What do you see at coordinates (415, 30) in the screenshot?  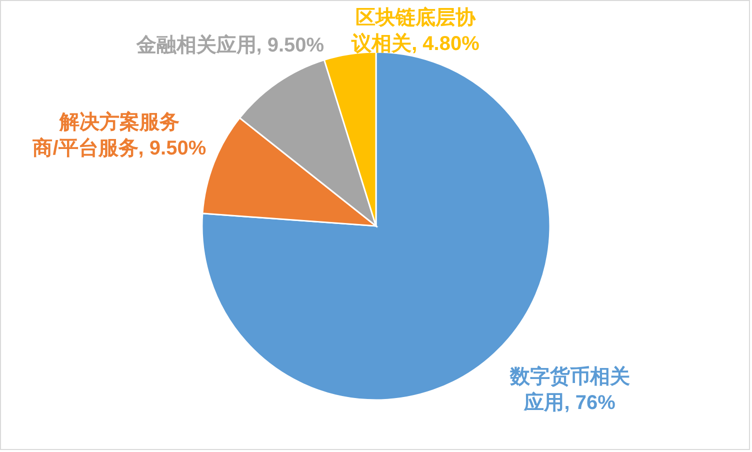 I see `slice-label: 区块链底层协议相关, 4.80%` at bounding box center [415, 30].